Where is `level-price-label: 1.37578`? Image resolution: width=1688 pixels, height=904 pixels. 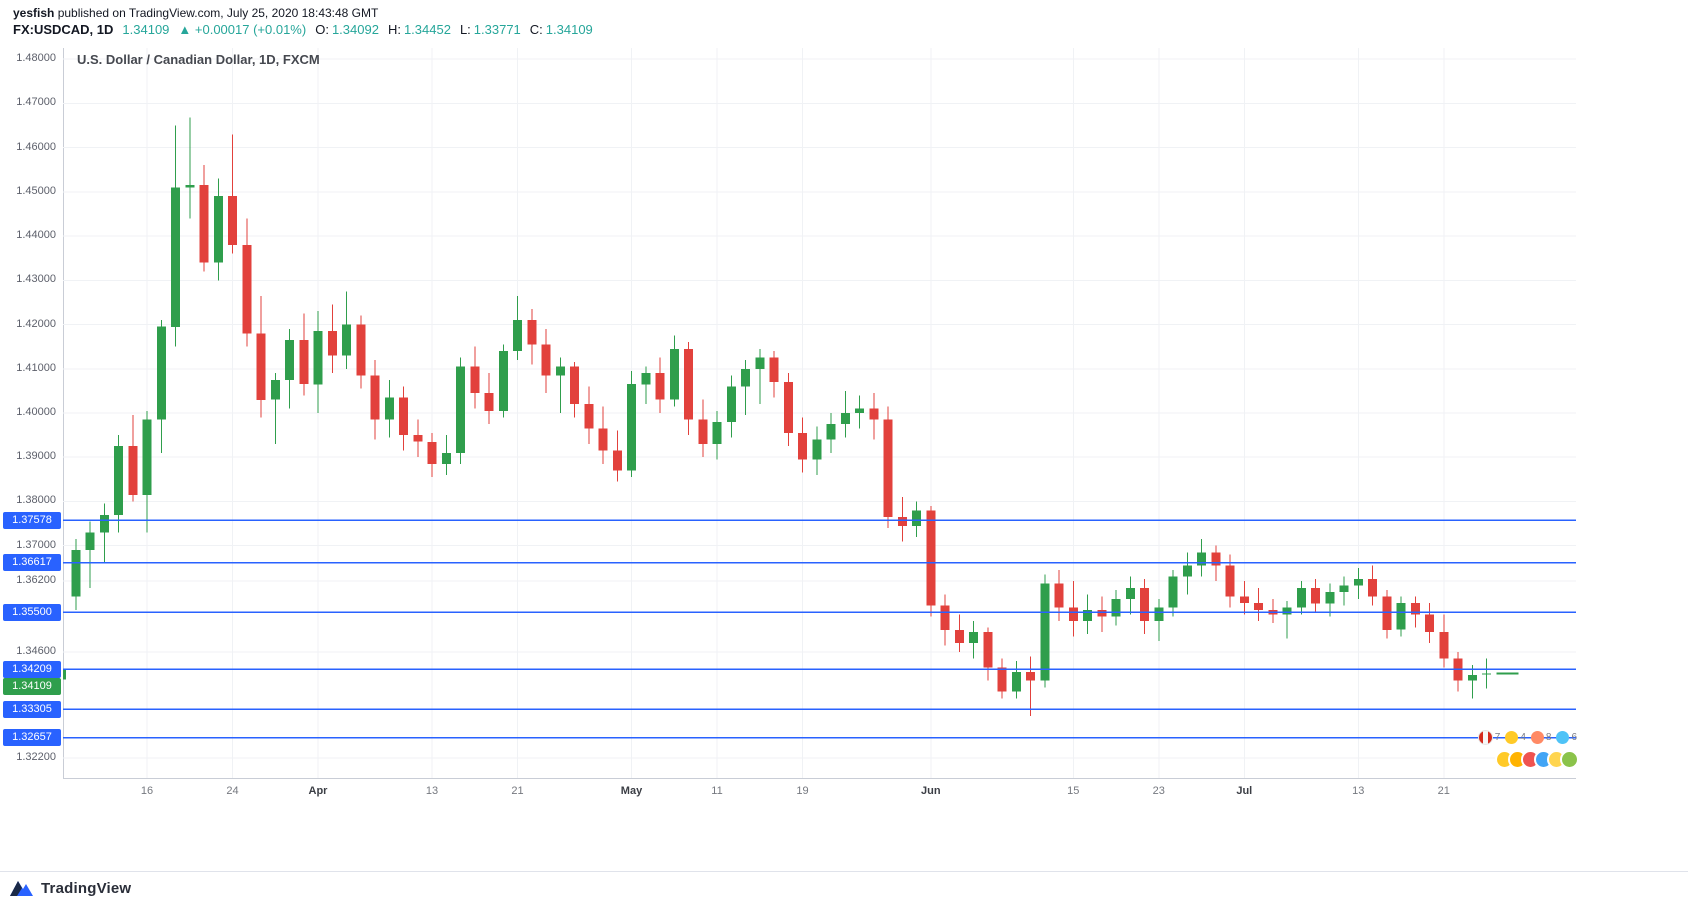 level-price-label: 1.37578 is located at coordinates (32, 520).